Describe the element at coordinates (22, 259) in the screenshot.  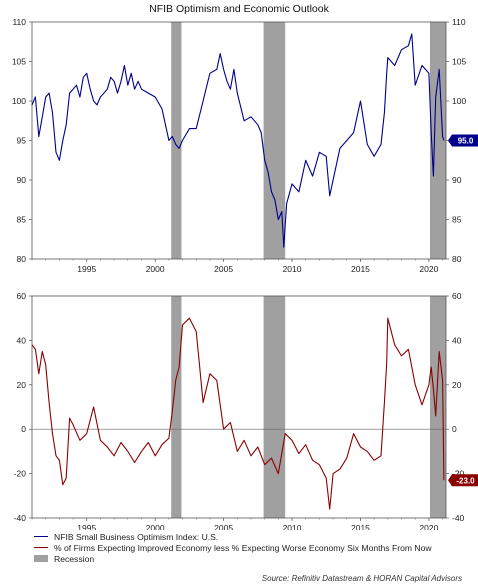
I see `y-tick-label-left: 80` at that location.